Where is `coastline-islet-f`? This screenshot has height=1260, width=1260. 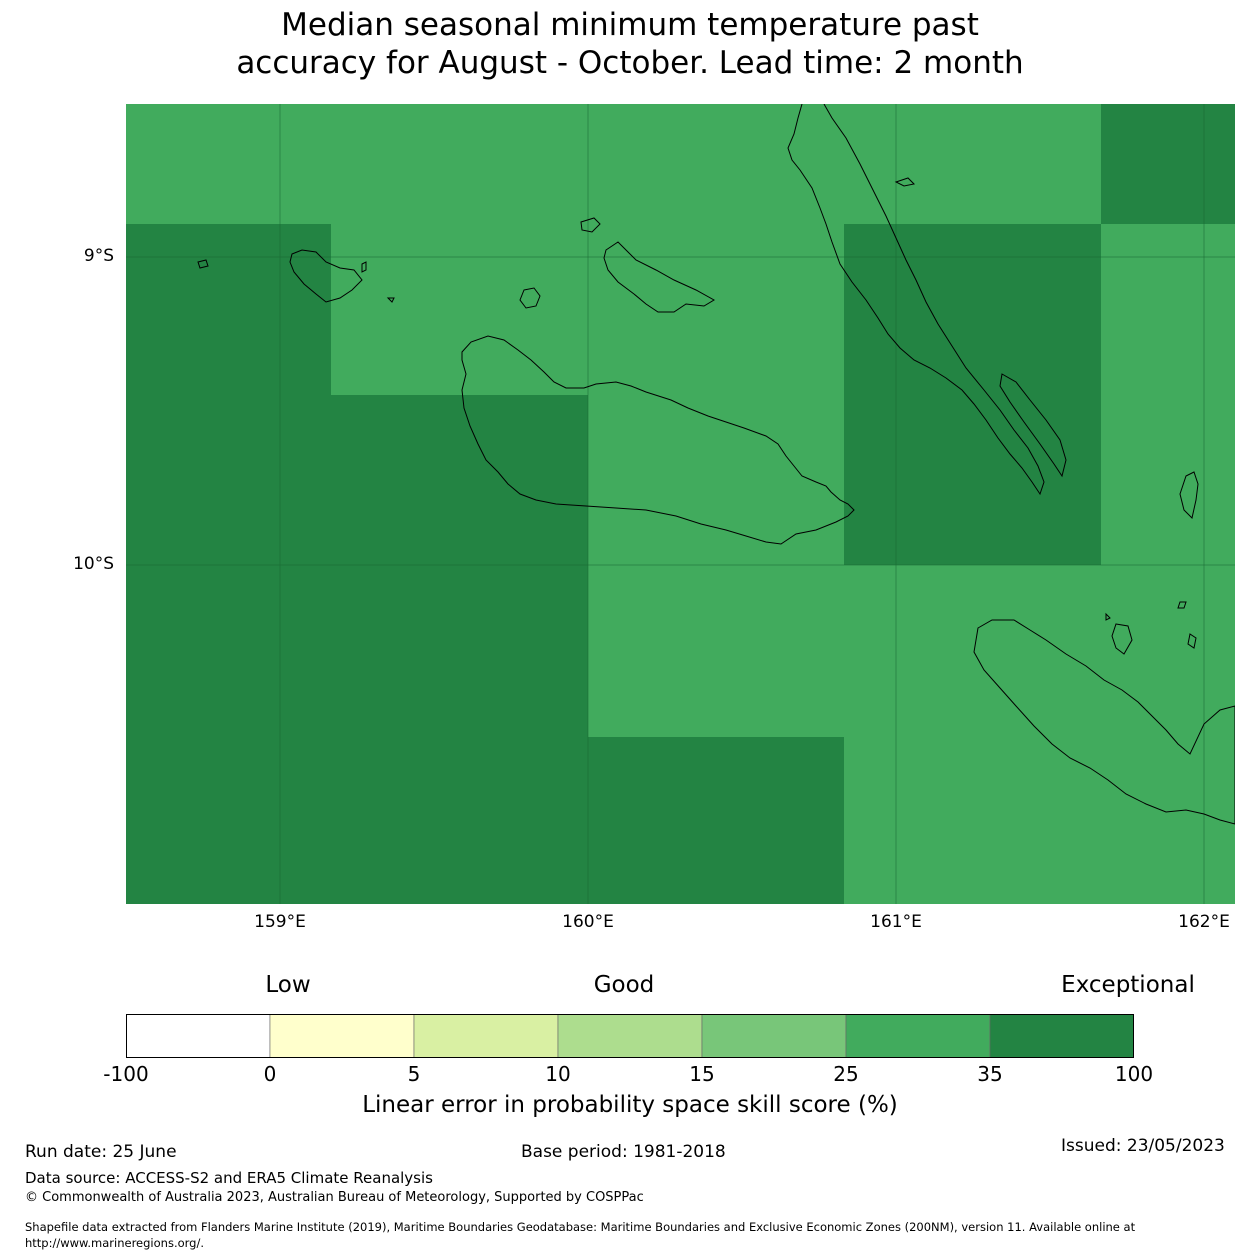
coastline-islet-f is located at coordinates (1122, 639).